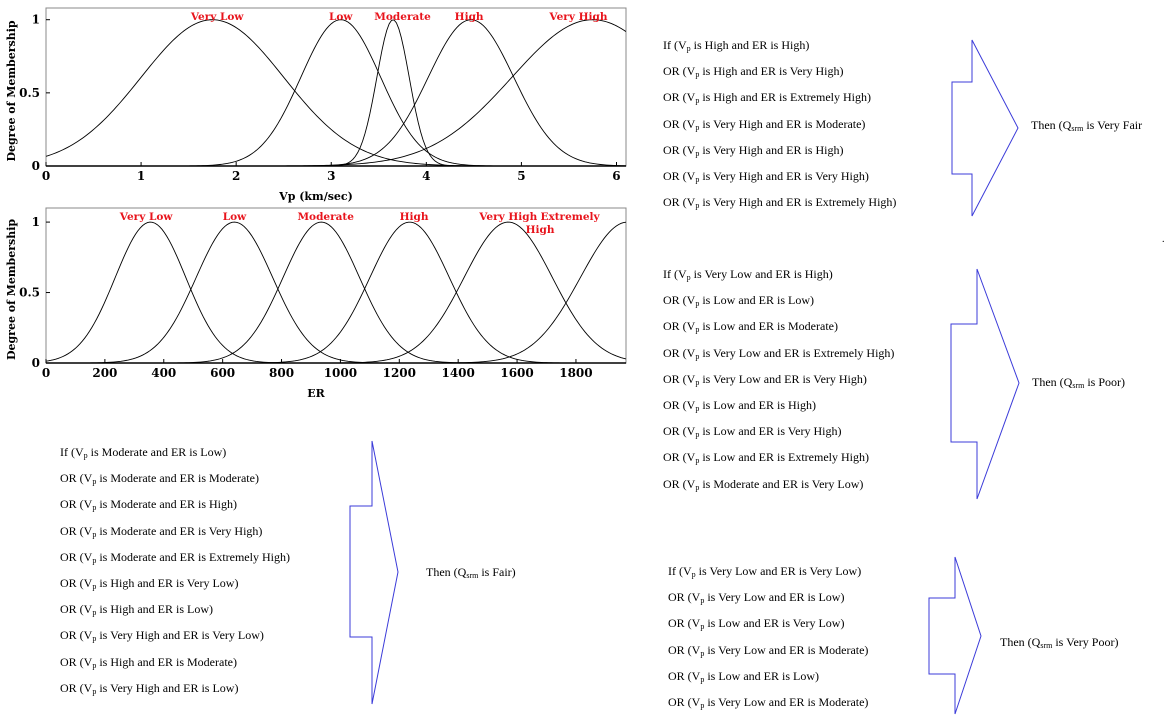  What do you see at coordinates (521, 176) in the screenshot?
I see `x-tick-label: 5` at bounding box center [521, 176].